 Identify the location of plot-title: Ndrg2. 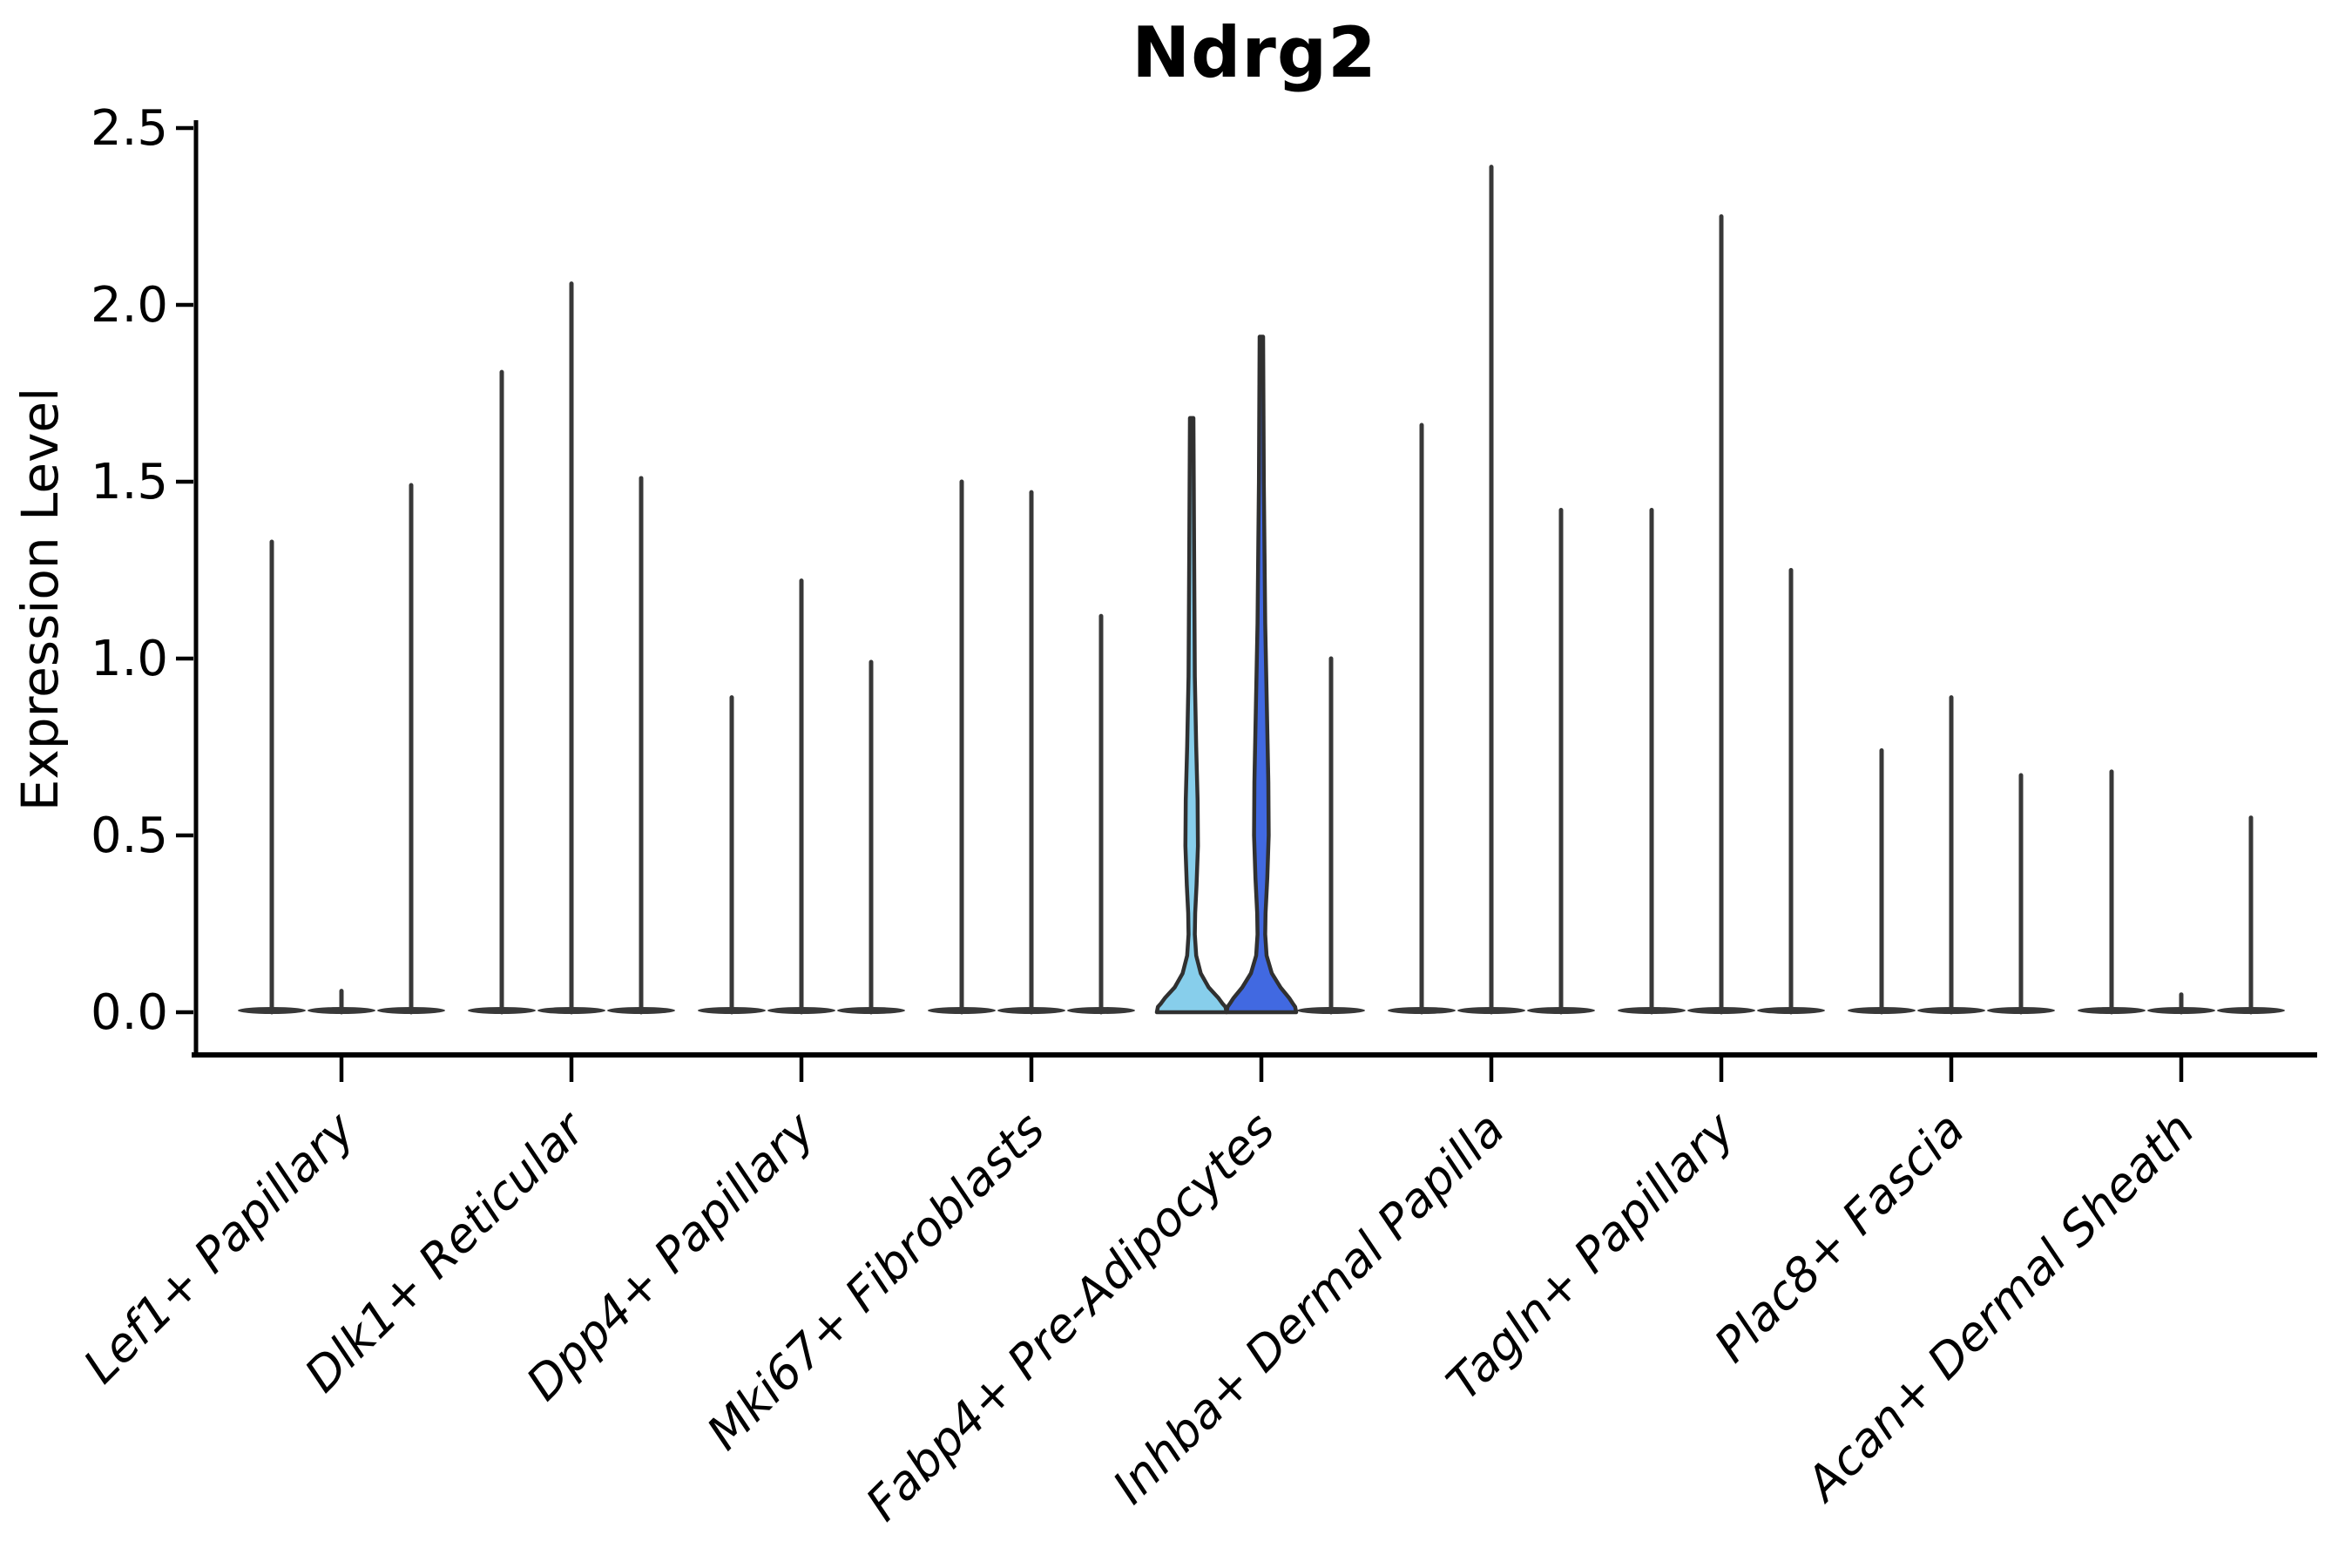
(1254, 52).